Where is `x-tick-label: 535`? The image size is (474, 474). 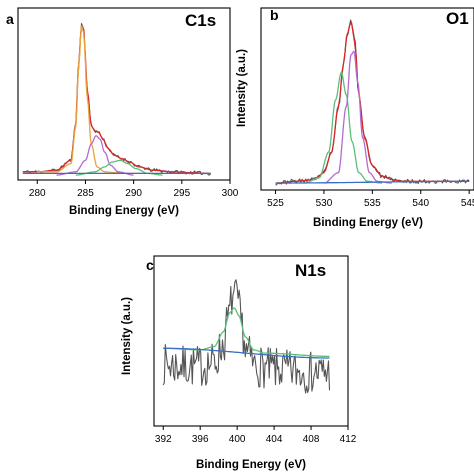
x-tick-label: 535 is located at coordinates (372, 203).